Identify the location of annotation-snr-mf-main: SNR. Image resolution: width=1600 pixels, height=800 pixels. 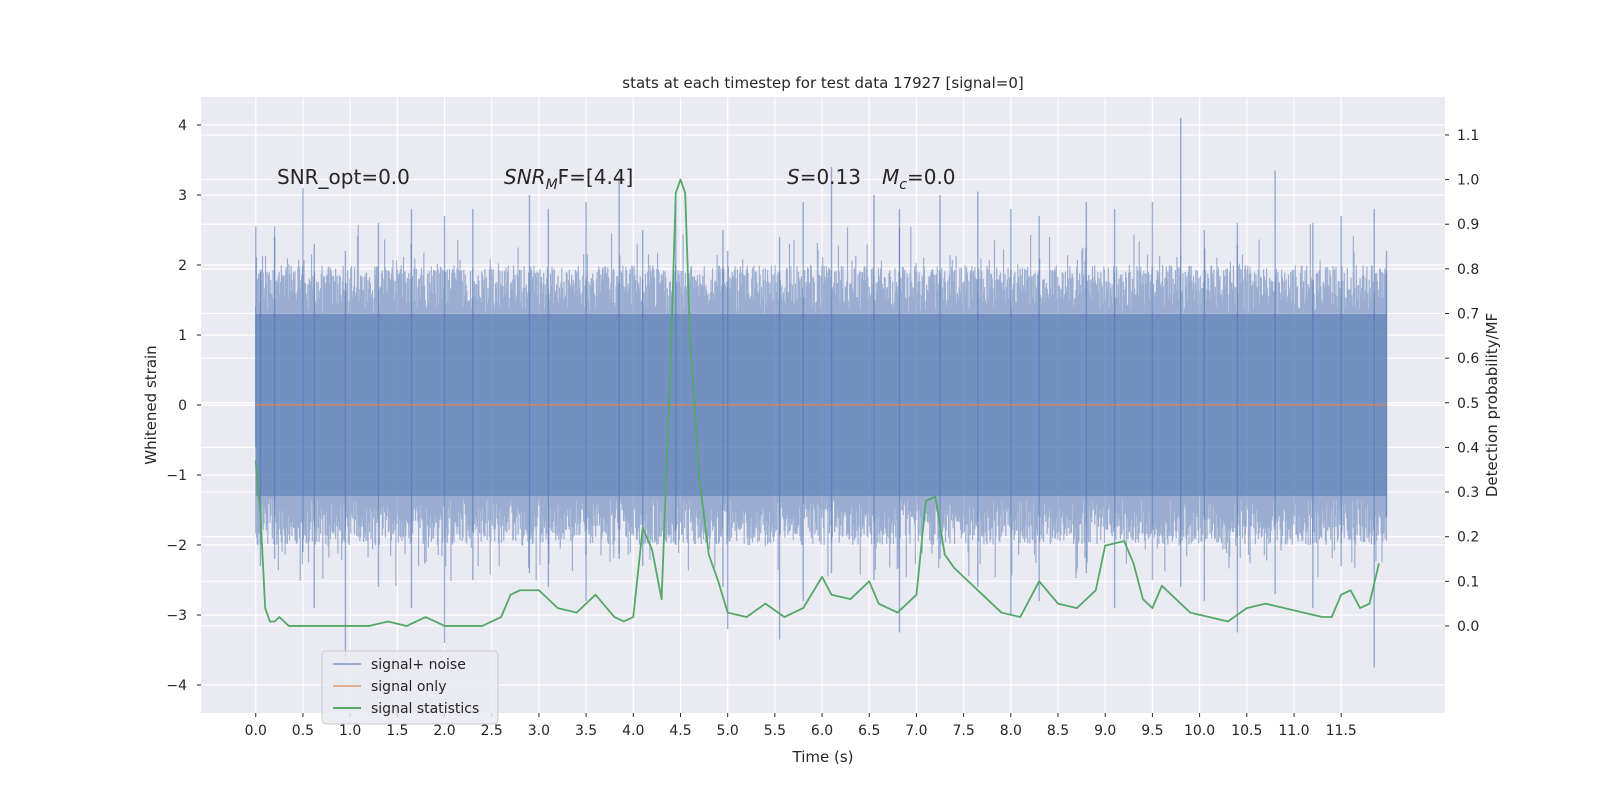
(525, 177).